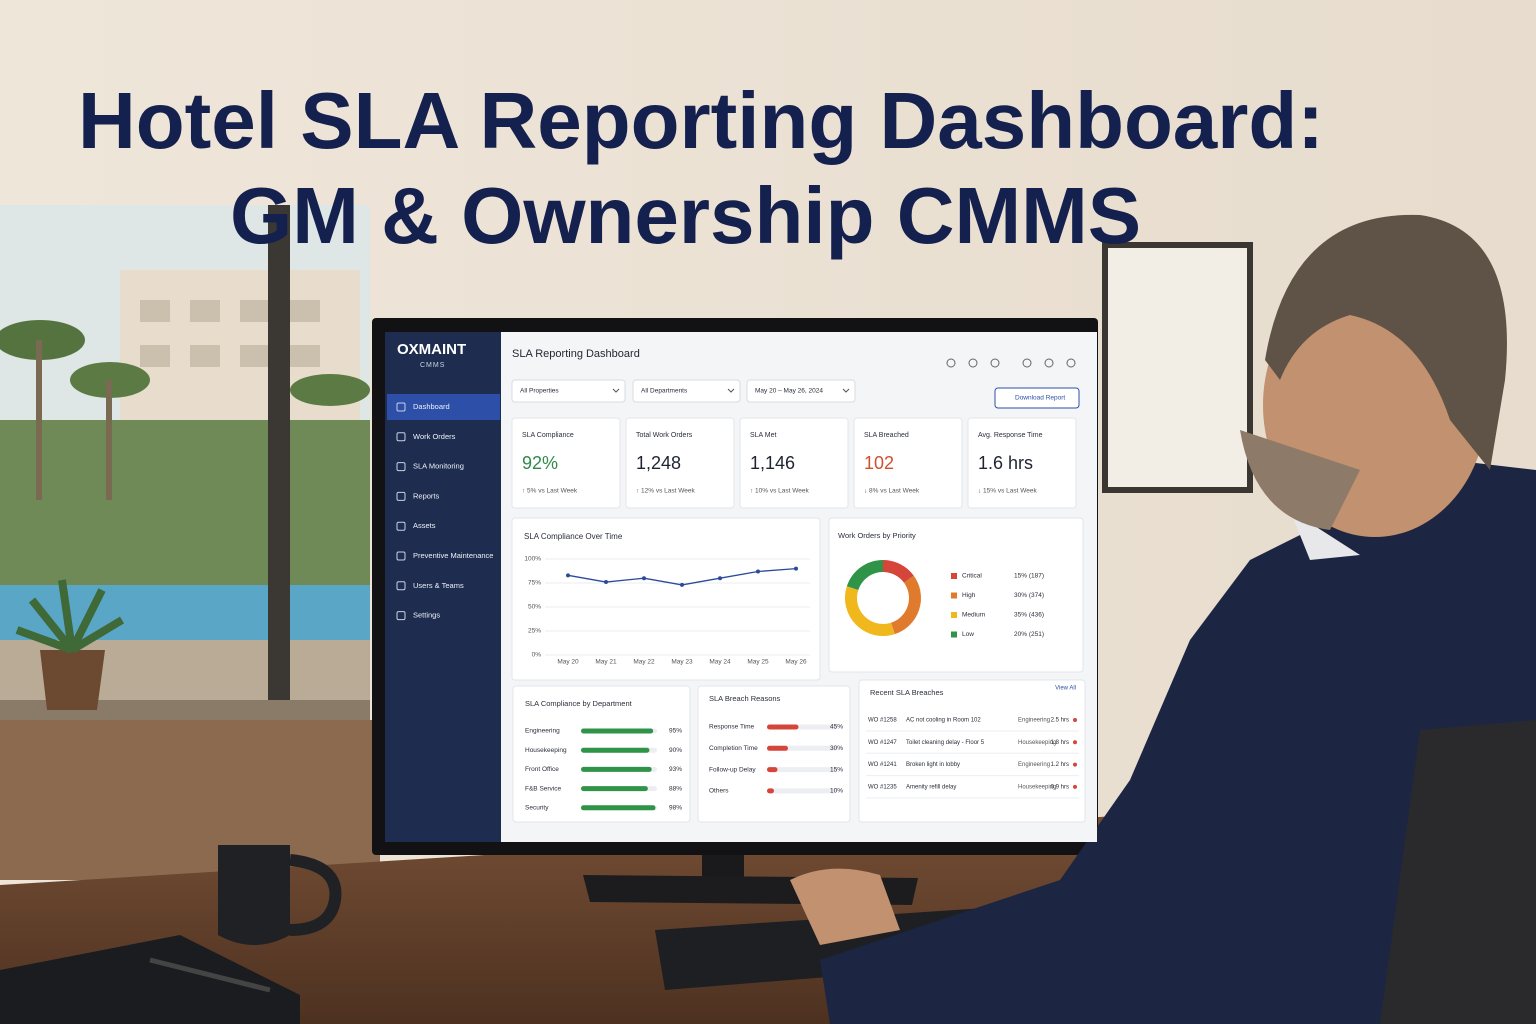  I want to click on bar-category: Response Time, so click(732, 727).